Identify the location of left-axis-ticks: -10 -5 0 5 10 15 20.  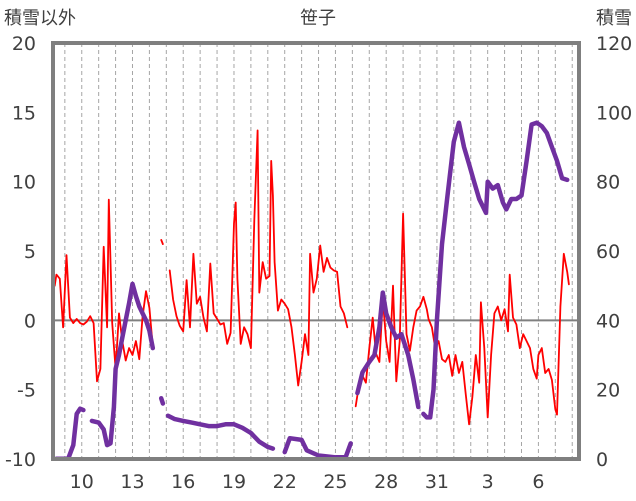
(20, 252).